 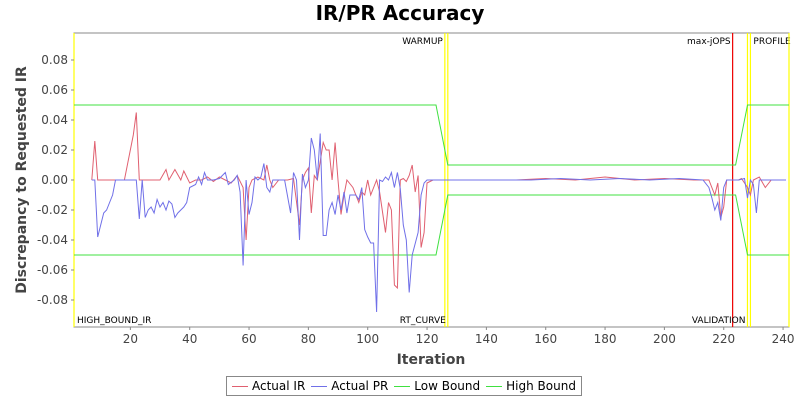 What do you see at coordinates (52, 300) in the screenshot?
I see `y-tick-label: -0.08` at bounding box center [52, 300].